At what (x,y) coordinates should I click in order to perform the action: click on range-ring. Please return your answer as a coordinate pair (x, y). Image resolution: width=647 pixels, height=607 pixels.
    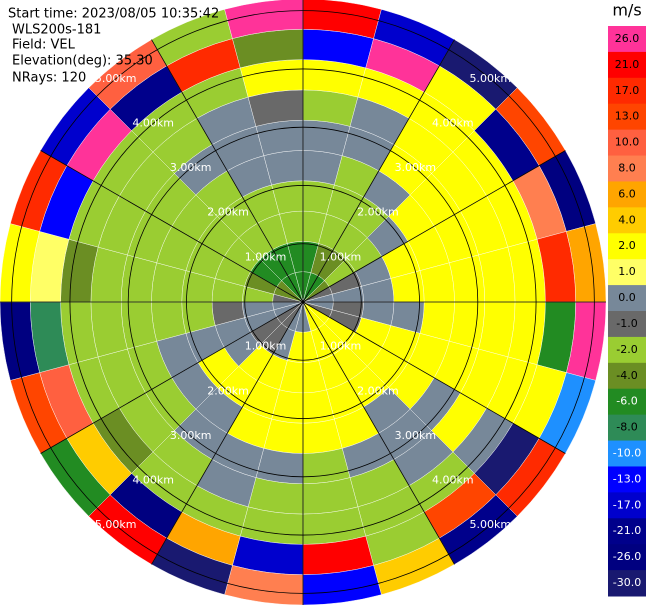
    Looking at the image, I should click on (303, 302).